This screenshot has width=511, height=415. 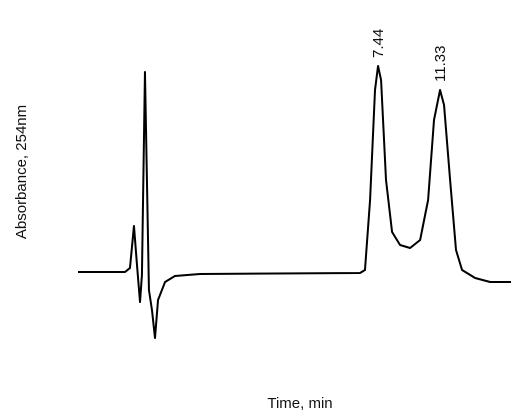 What do you see at coordinates (21, 172) in the screenshot?
I see `y-axis-label: Absorbance, 254nm` at bounding box center [21, 172].